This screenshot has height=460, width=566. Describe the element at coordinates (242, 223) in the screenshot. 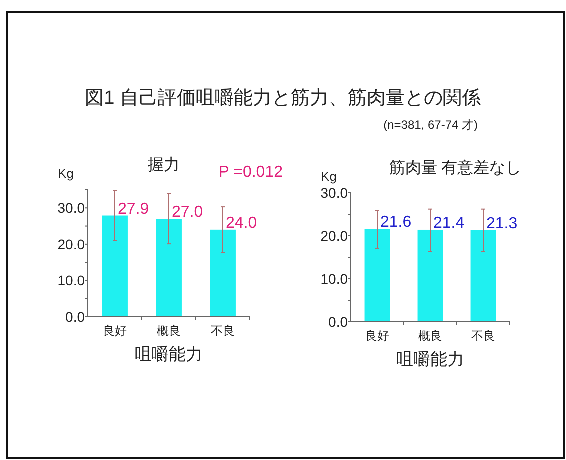

I see `data-label: 24.0` at that location.